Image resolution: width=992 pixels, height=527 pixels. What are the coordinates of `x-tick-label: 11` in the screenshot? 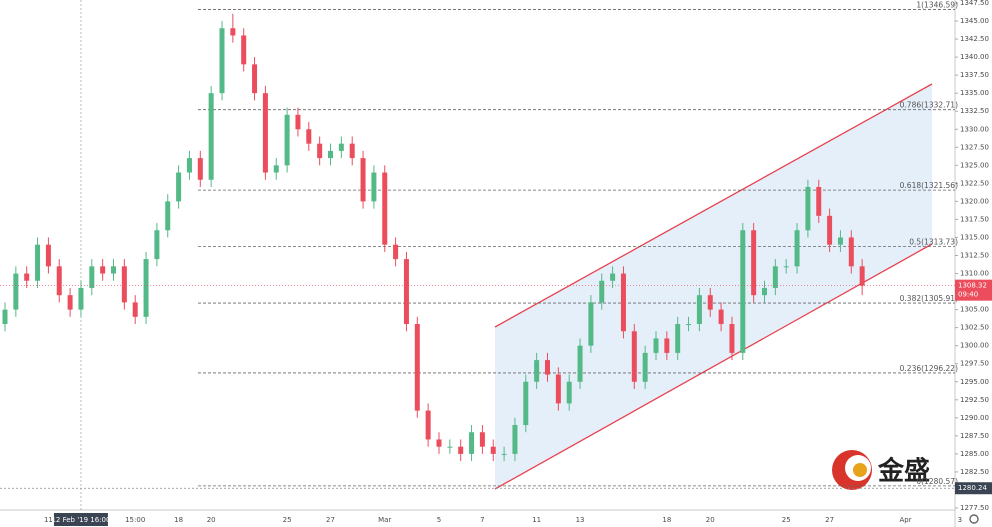 It's located at (536, 520).